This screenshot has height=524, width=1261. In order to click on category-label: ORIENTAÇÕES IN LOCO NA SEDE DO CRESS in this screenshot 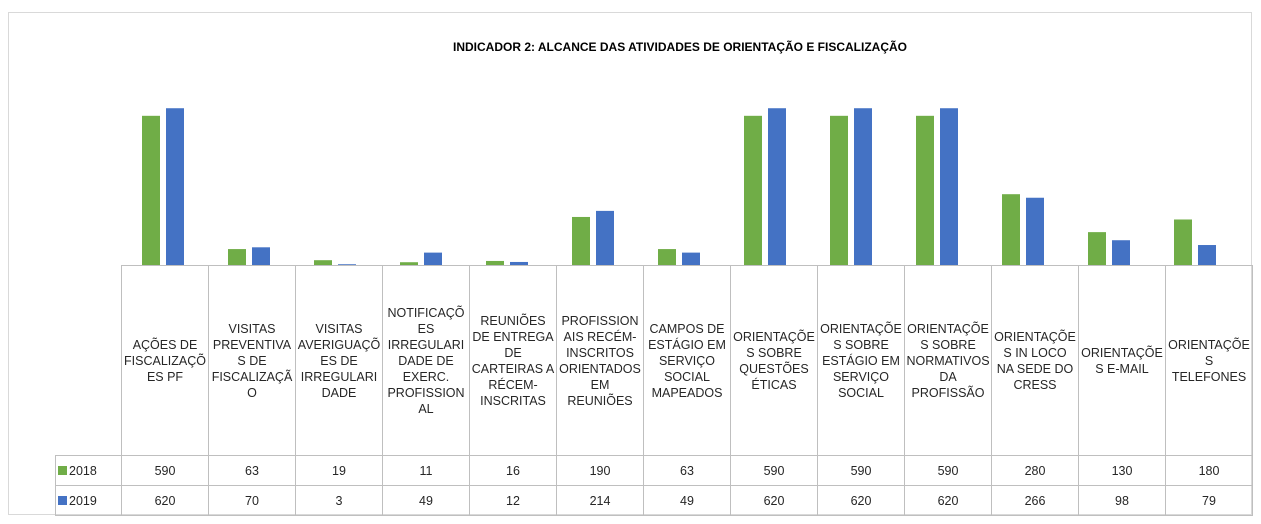, I will do `click(1035, 360)`.